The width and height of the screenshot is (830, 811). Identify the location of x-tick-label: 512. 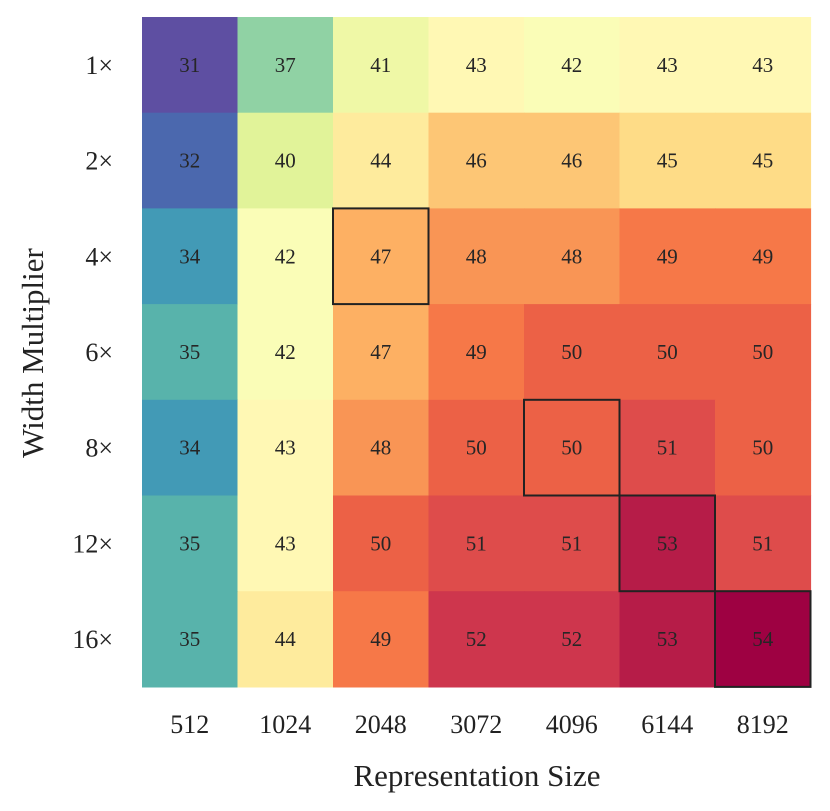
(189, 724).